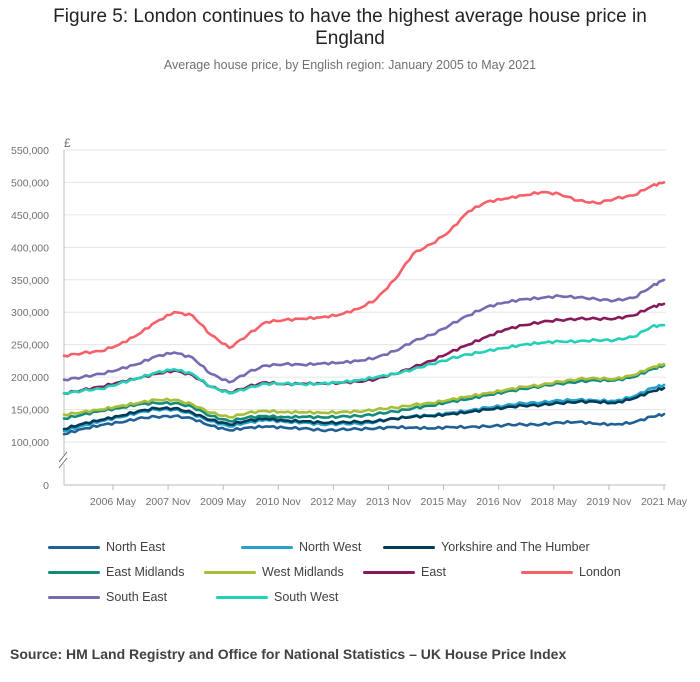 The image size is (700, 682). What do you see at coordinates (30, 443) in the screenshot?
I see `y-tick-label: 100,000` at bounding box center [30, 443].